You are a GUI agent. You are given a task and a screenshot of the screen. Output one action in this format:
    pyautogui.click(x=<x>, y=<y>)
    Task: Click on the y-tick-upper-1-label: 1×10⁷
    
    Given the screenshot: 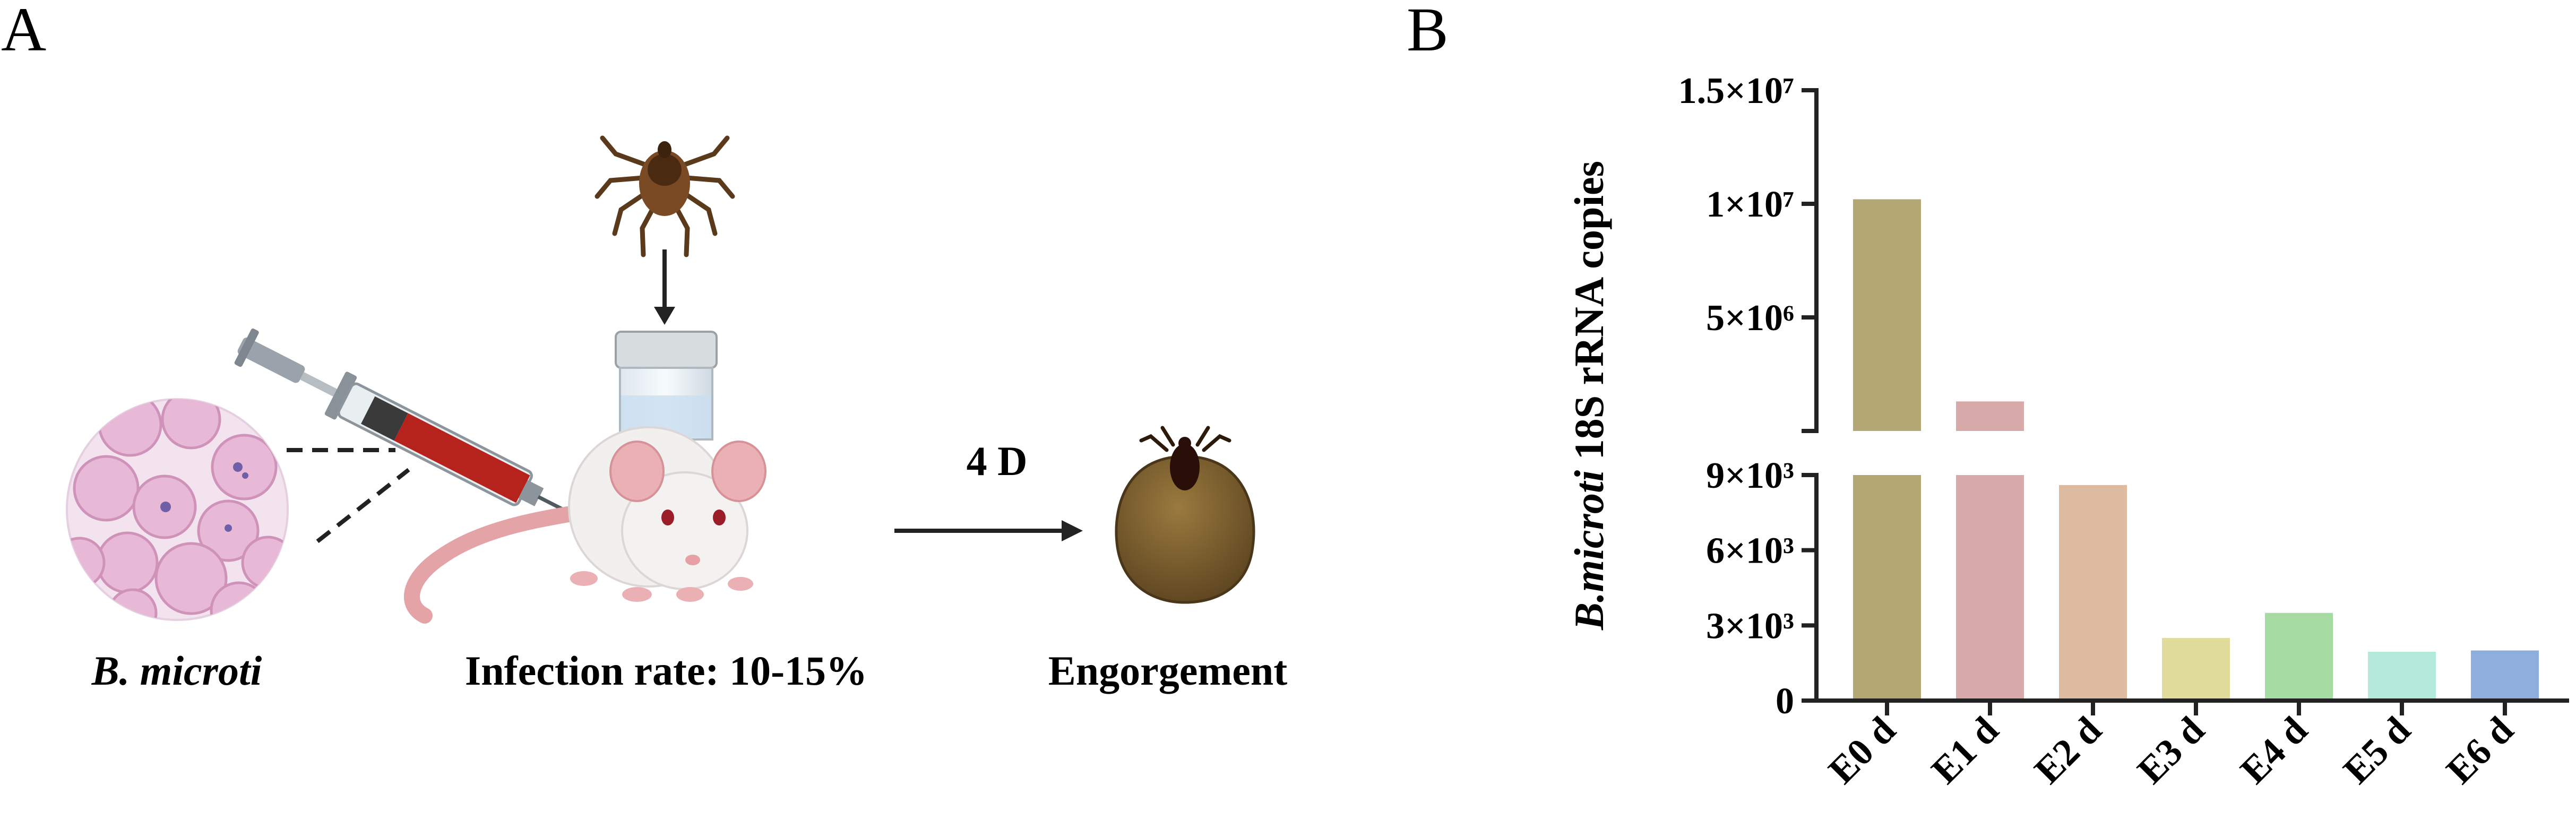 What is the action you would take?
    pyautogui.click(x=1750, y=204)
    